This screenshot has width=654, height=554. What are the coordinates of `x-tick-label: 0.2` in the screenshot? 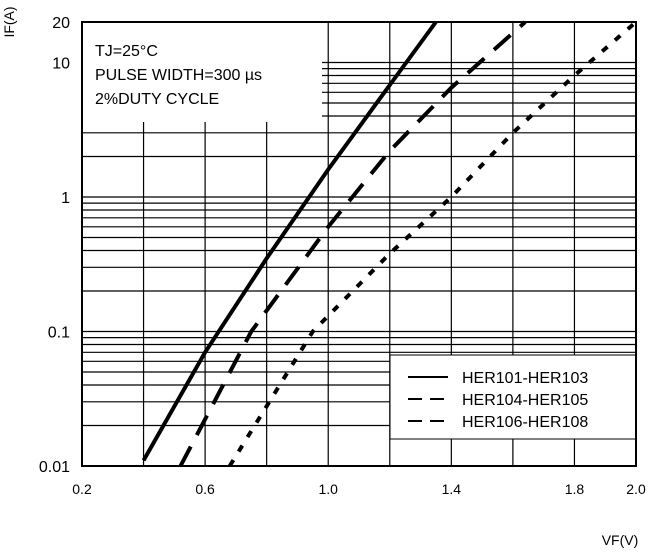 It's located at (82, 489).